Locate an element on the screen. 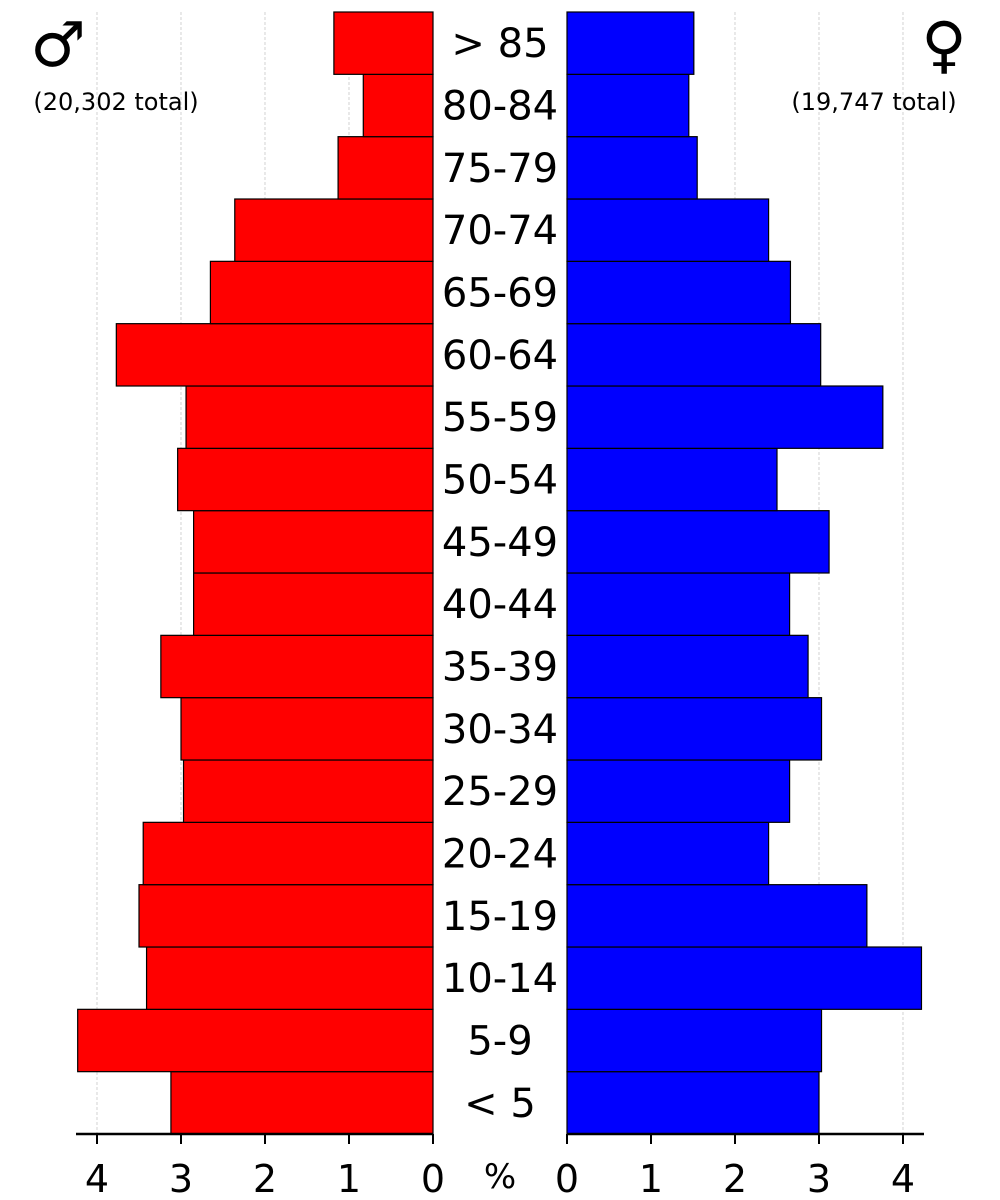 The height and width of the screenshot is (1200, 1000). x-axes: 0 0 1 1 2 2 3 3 4 4 is located at coordinates (500, 1166).